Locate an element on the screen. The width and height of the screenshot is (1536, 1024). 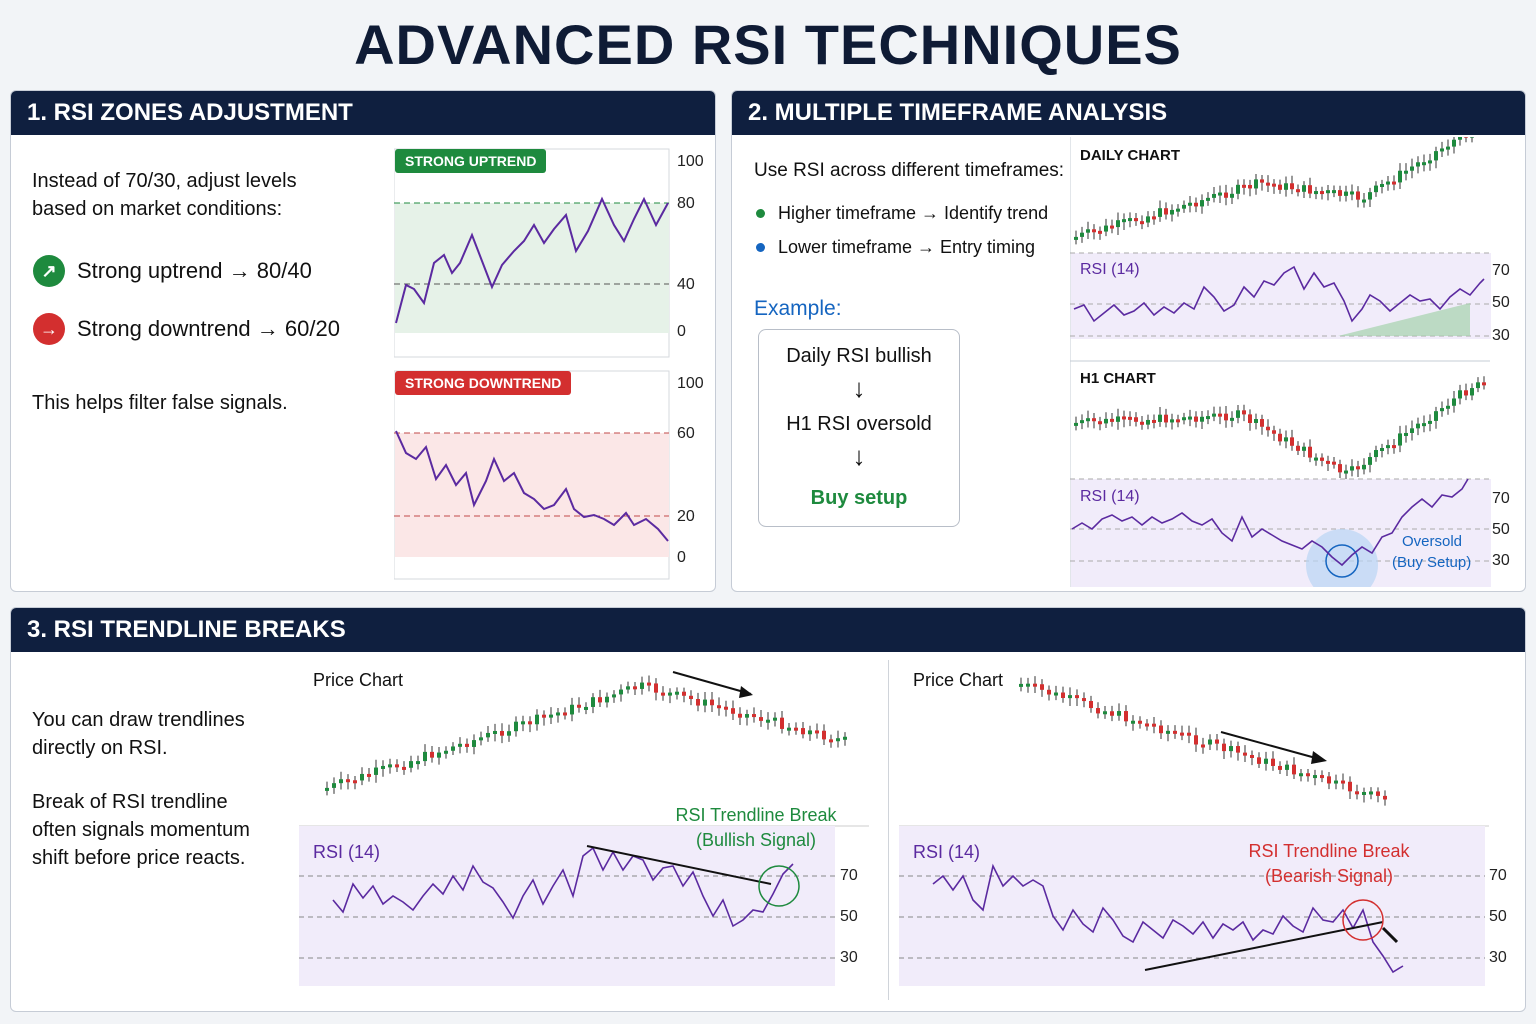
left-price-label: Price Chart is located at coordinates (358, 680).